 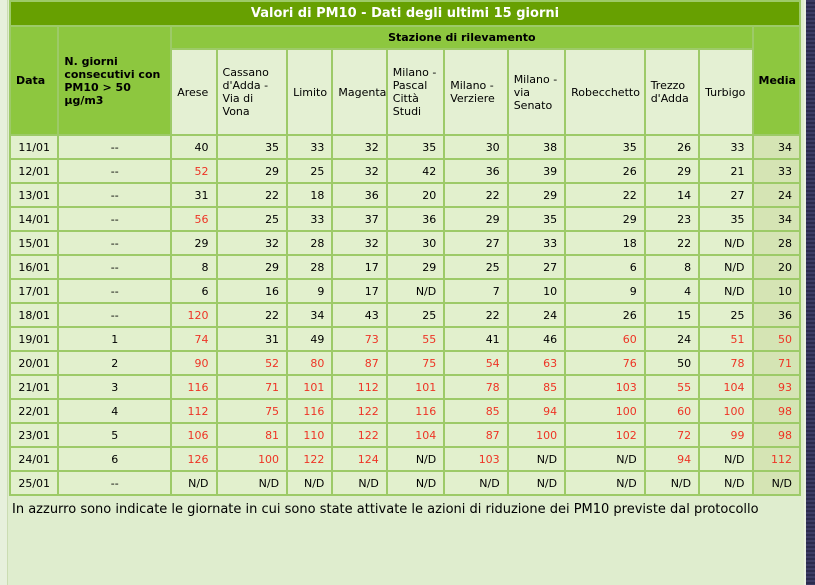 I want to click on column-header-data: Data, so click(x=34, y=80).